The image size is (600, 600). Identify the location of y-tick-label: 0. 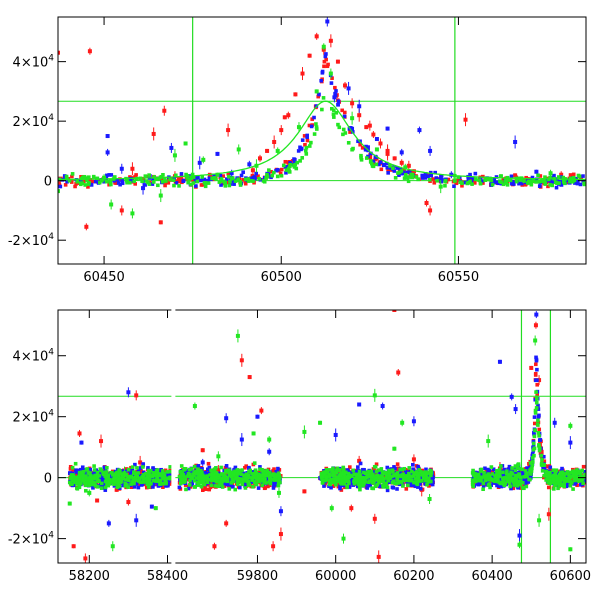
(48, 479).